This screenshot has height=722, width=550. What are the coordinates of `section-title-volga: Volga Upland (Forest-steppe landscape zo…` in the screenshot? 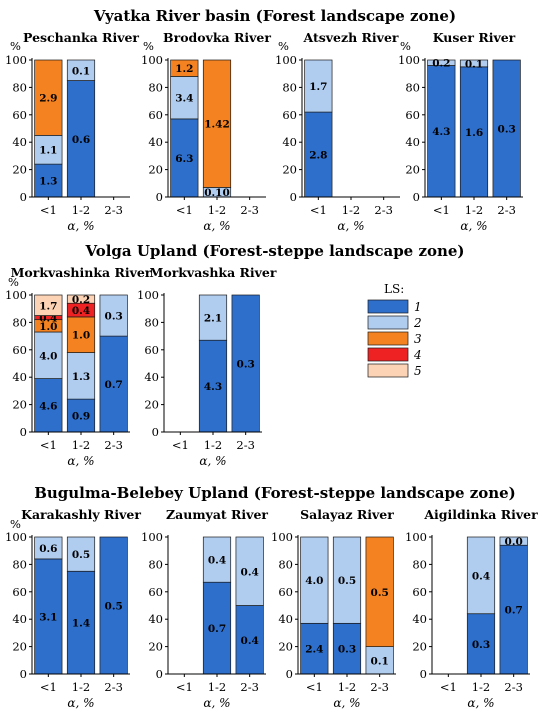 It's located at (274, 251).